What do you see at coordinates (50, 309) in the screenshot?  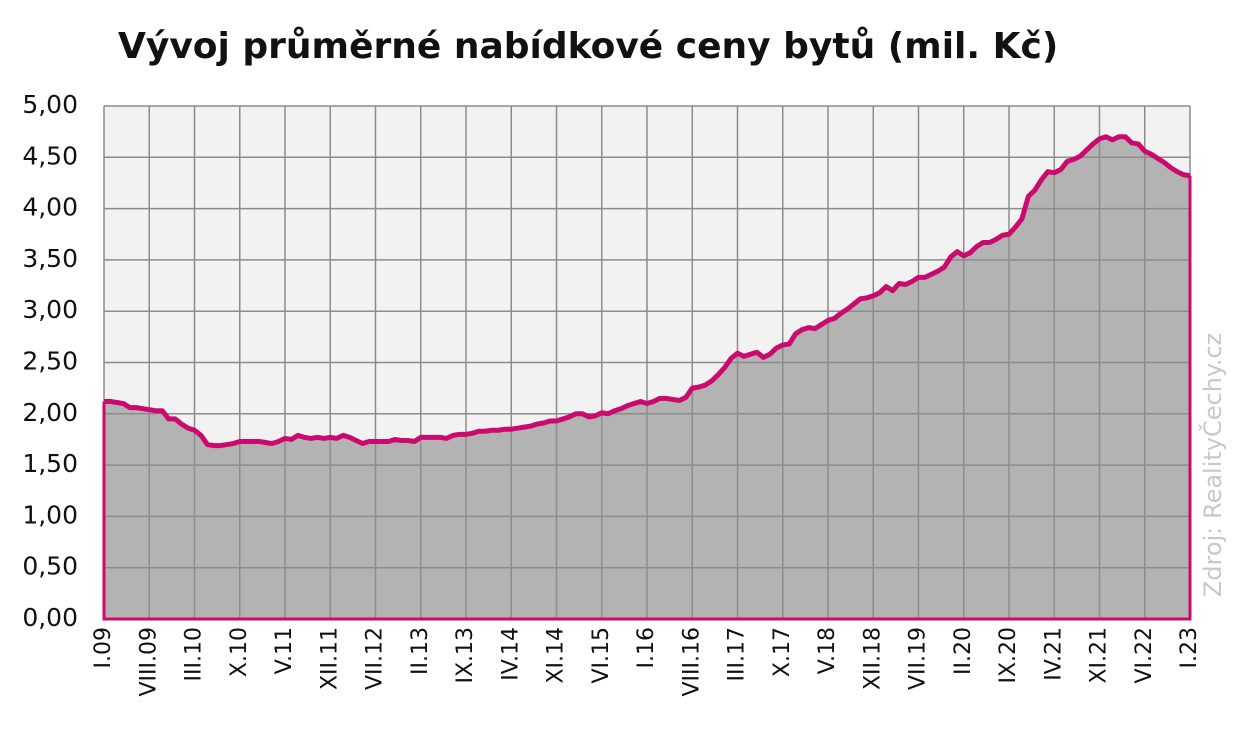 I see `y-tick-label: 3,00` at bounding box center [50, 309].